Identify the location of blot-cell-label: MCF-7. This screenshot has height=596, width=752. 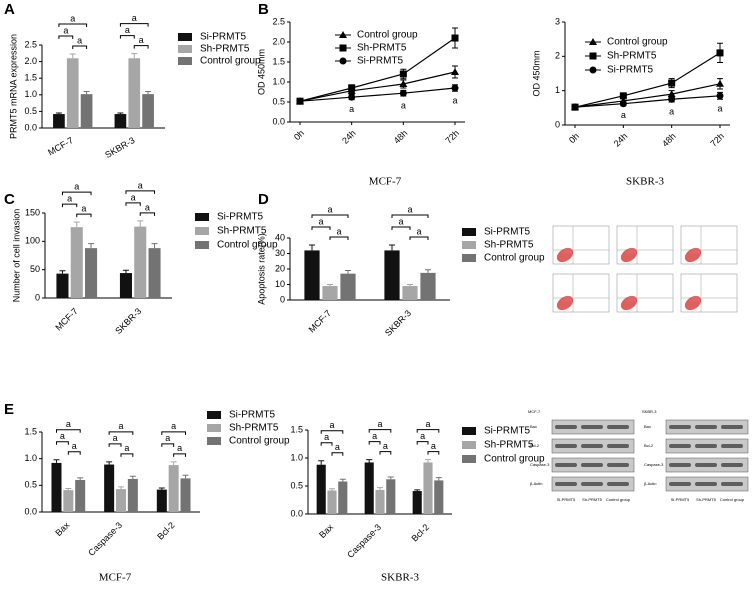
(534, 411).